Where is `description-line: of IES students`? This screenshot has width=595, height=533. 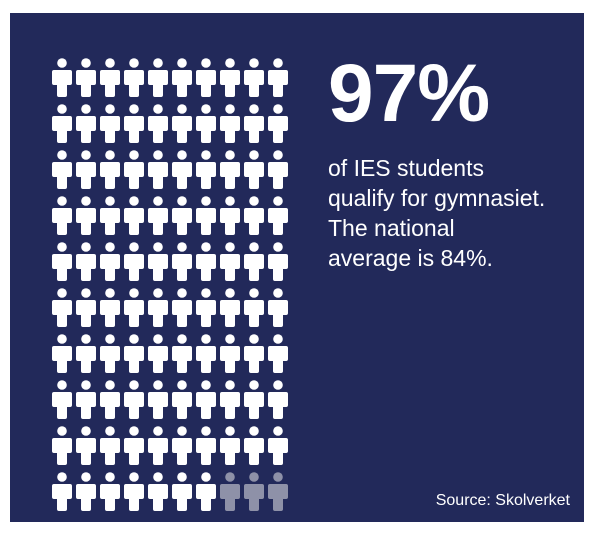
description-line: of IES students is located at coordinates (406, 168).